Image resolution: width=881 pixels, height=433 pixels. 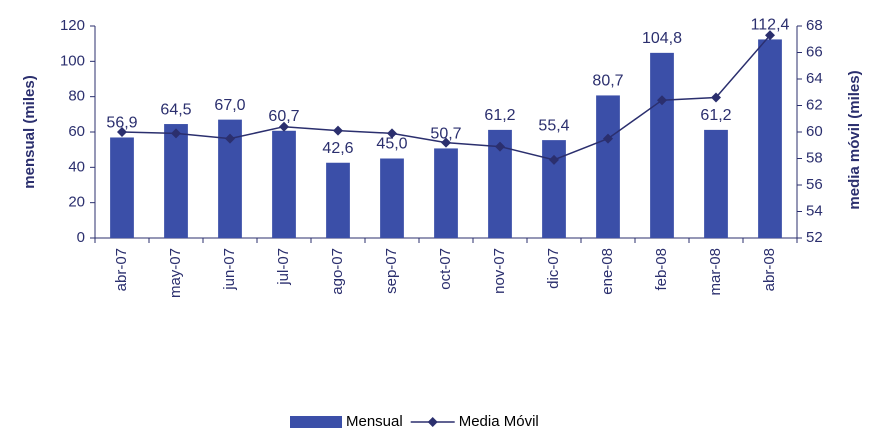 What do you see at coordinates (854, 139) in the screenshot?
I see `y2-axis-label: media móvil (miles)` at bounding box center [854, 139].